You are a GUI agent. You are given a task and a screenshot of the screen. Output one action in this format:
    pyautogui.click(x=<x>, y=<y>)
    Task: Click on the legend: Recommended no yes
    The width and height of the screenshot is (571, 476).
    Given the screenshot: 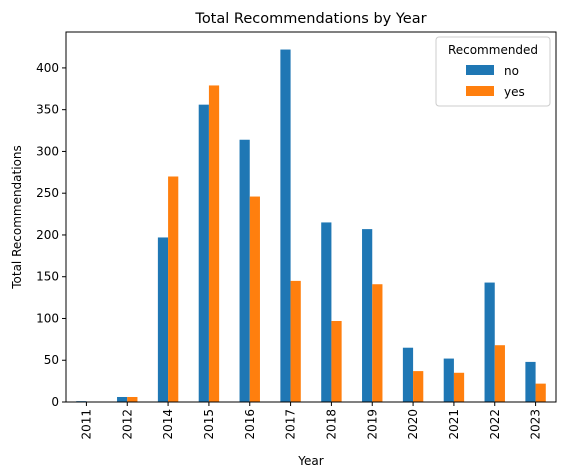 What is the action you would take?
    pyautogui.click(x=493, y=71)
    